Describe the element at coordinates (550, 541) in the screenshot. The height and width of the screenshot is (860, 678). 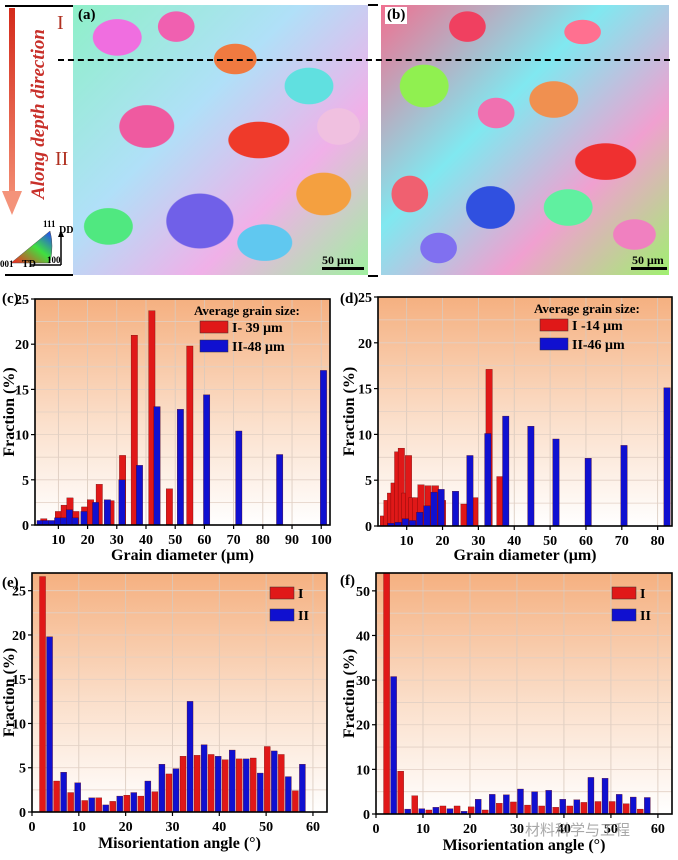
I see `x-tick-label: 50` at that location.